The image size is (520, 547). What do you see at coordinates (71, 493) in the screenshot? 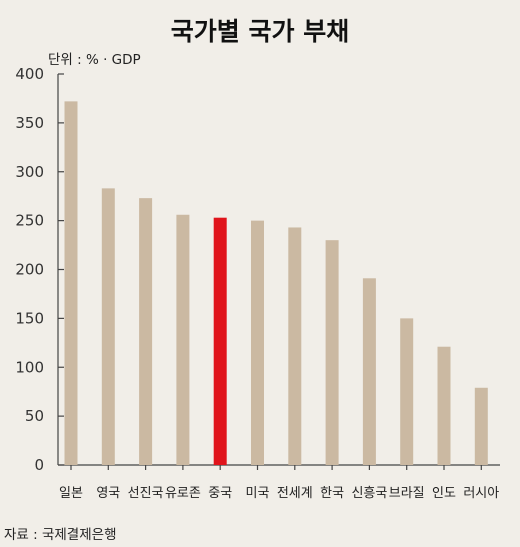
I see `x-category-label: 일본` at bounding box center [71, 493].